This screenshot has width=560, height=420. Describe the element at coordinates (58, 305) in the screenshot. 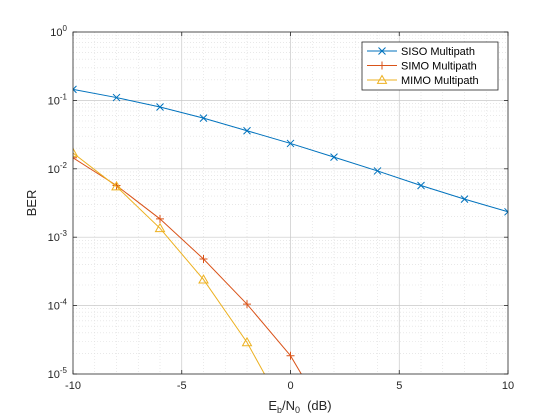

I see `y-tick-label: 10⁻⁴` at that location.